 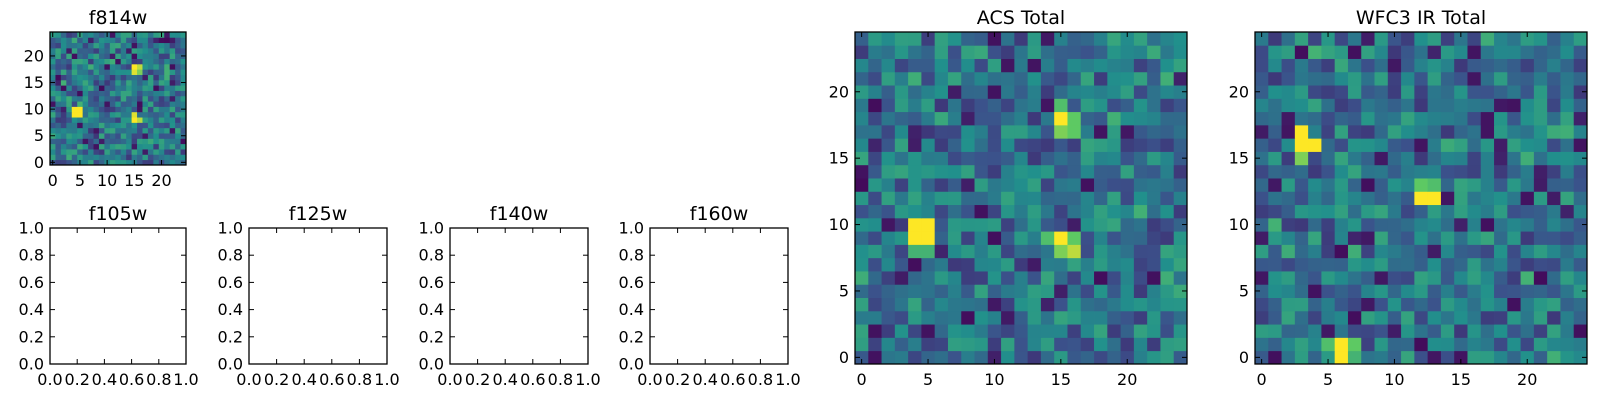 What do you see at coordinates (230, 282) in the screenshot?
I see `y-tick-label: 0.6` at bounding box center [230, 282].